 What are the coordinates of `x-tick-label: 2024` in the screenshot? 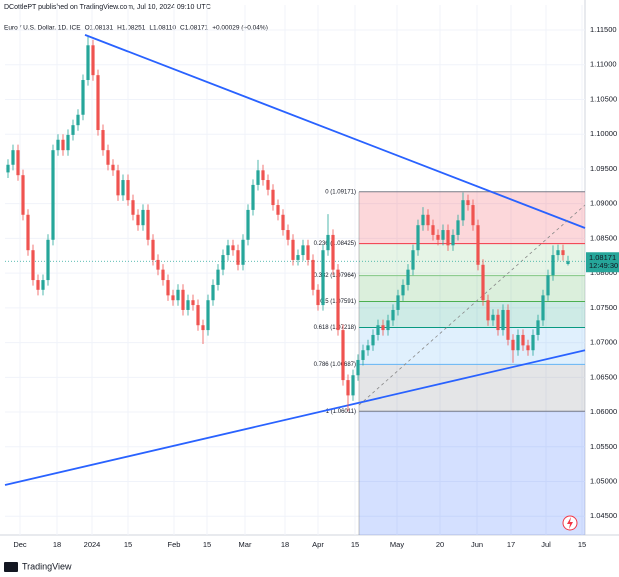 It's located at (92, 544).